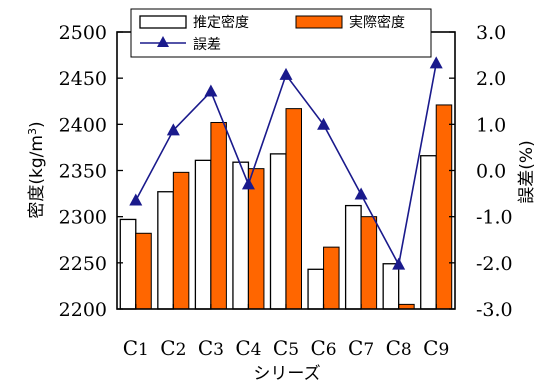 The height and width of the screenshot is (385, 552). Describe the element at coordinates (211, 90) in the screenshot. I see `error-point-C3` at that location.